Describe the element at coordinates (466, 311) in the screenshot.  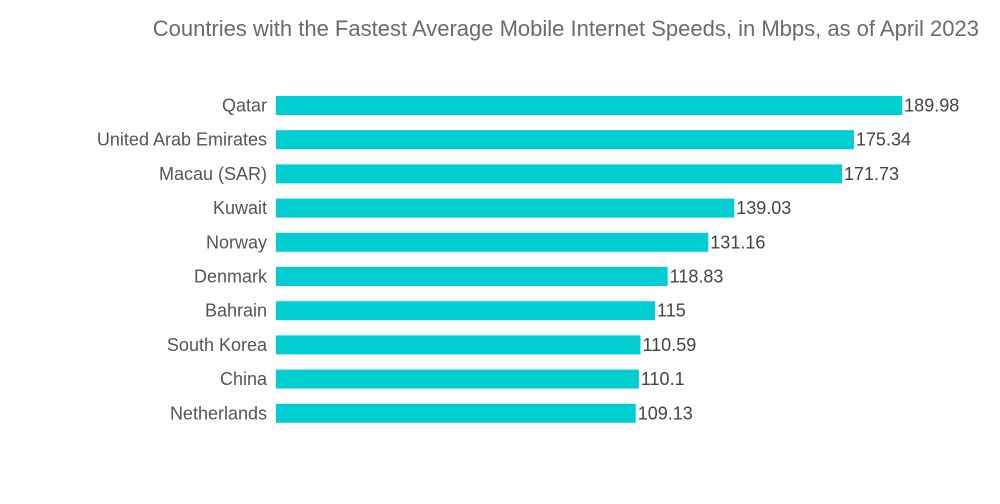
I see `bar-bahrain` at that location.